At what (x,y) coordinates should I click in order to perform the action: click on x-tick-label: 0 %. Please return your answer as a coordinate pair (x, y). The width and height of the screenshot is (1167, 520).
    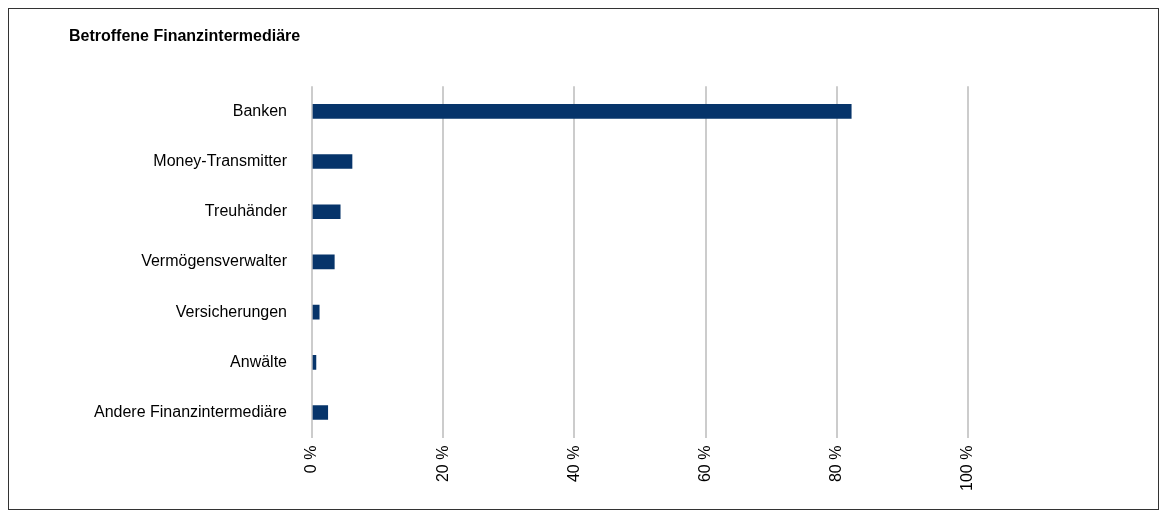
    Looking at the image, I should click on (311, 459).